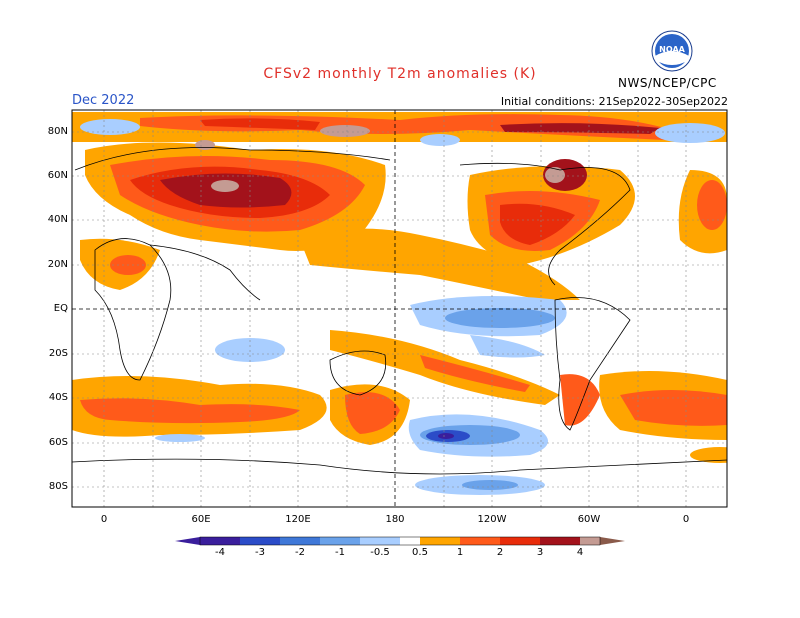 This screenshot has width=800, height=618. What do you see at coordinates (57, 131) in the screenshot?
I see `lat-label: 80N` at bounding box center [57, 131].